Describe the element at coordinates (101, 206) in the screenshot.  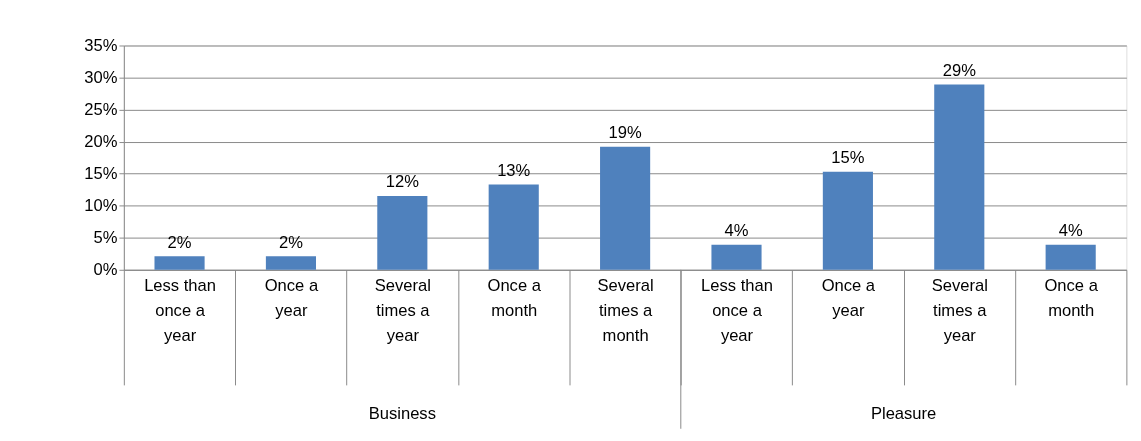
I see `y-tick-label: 10%` at that location.